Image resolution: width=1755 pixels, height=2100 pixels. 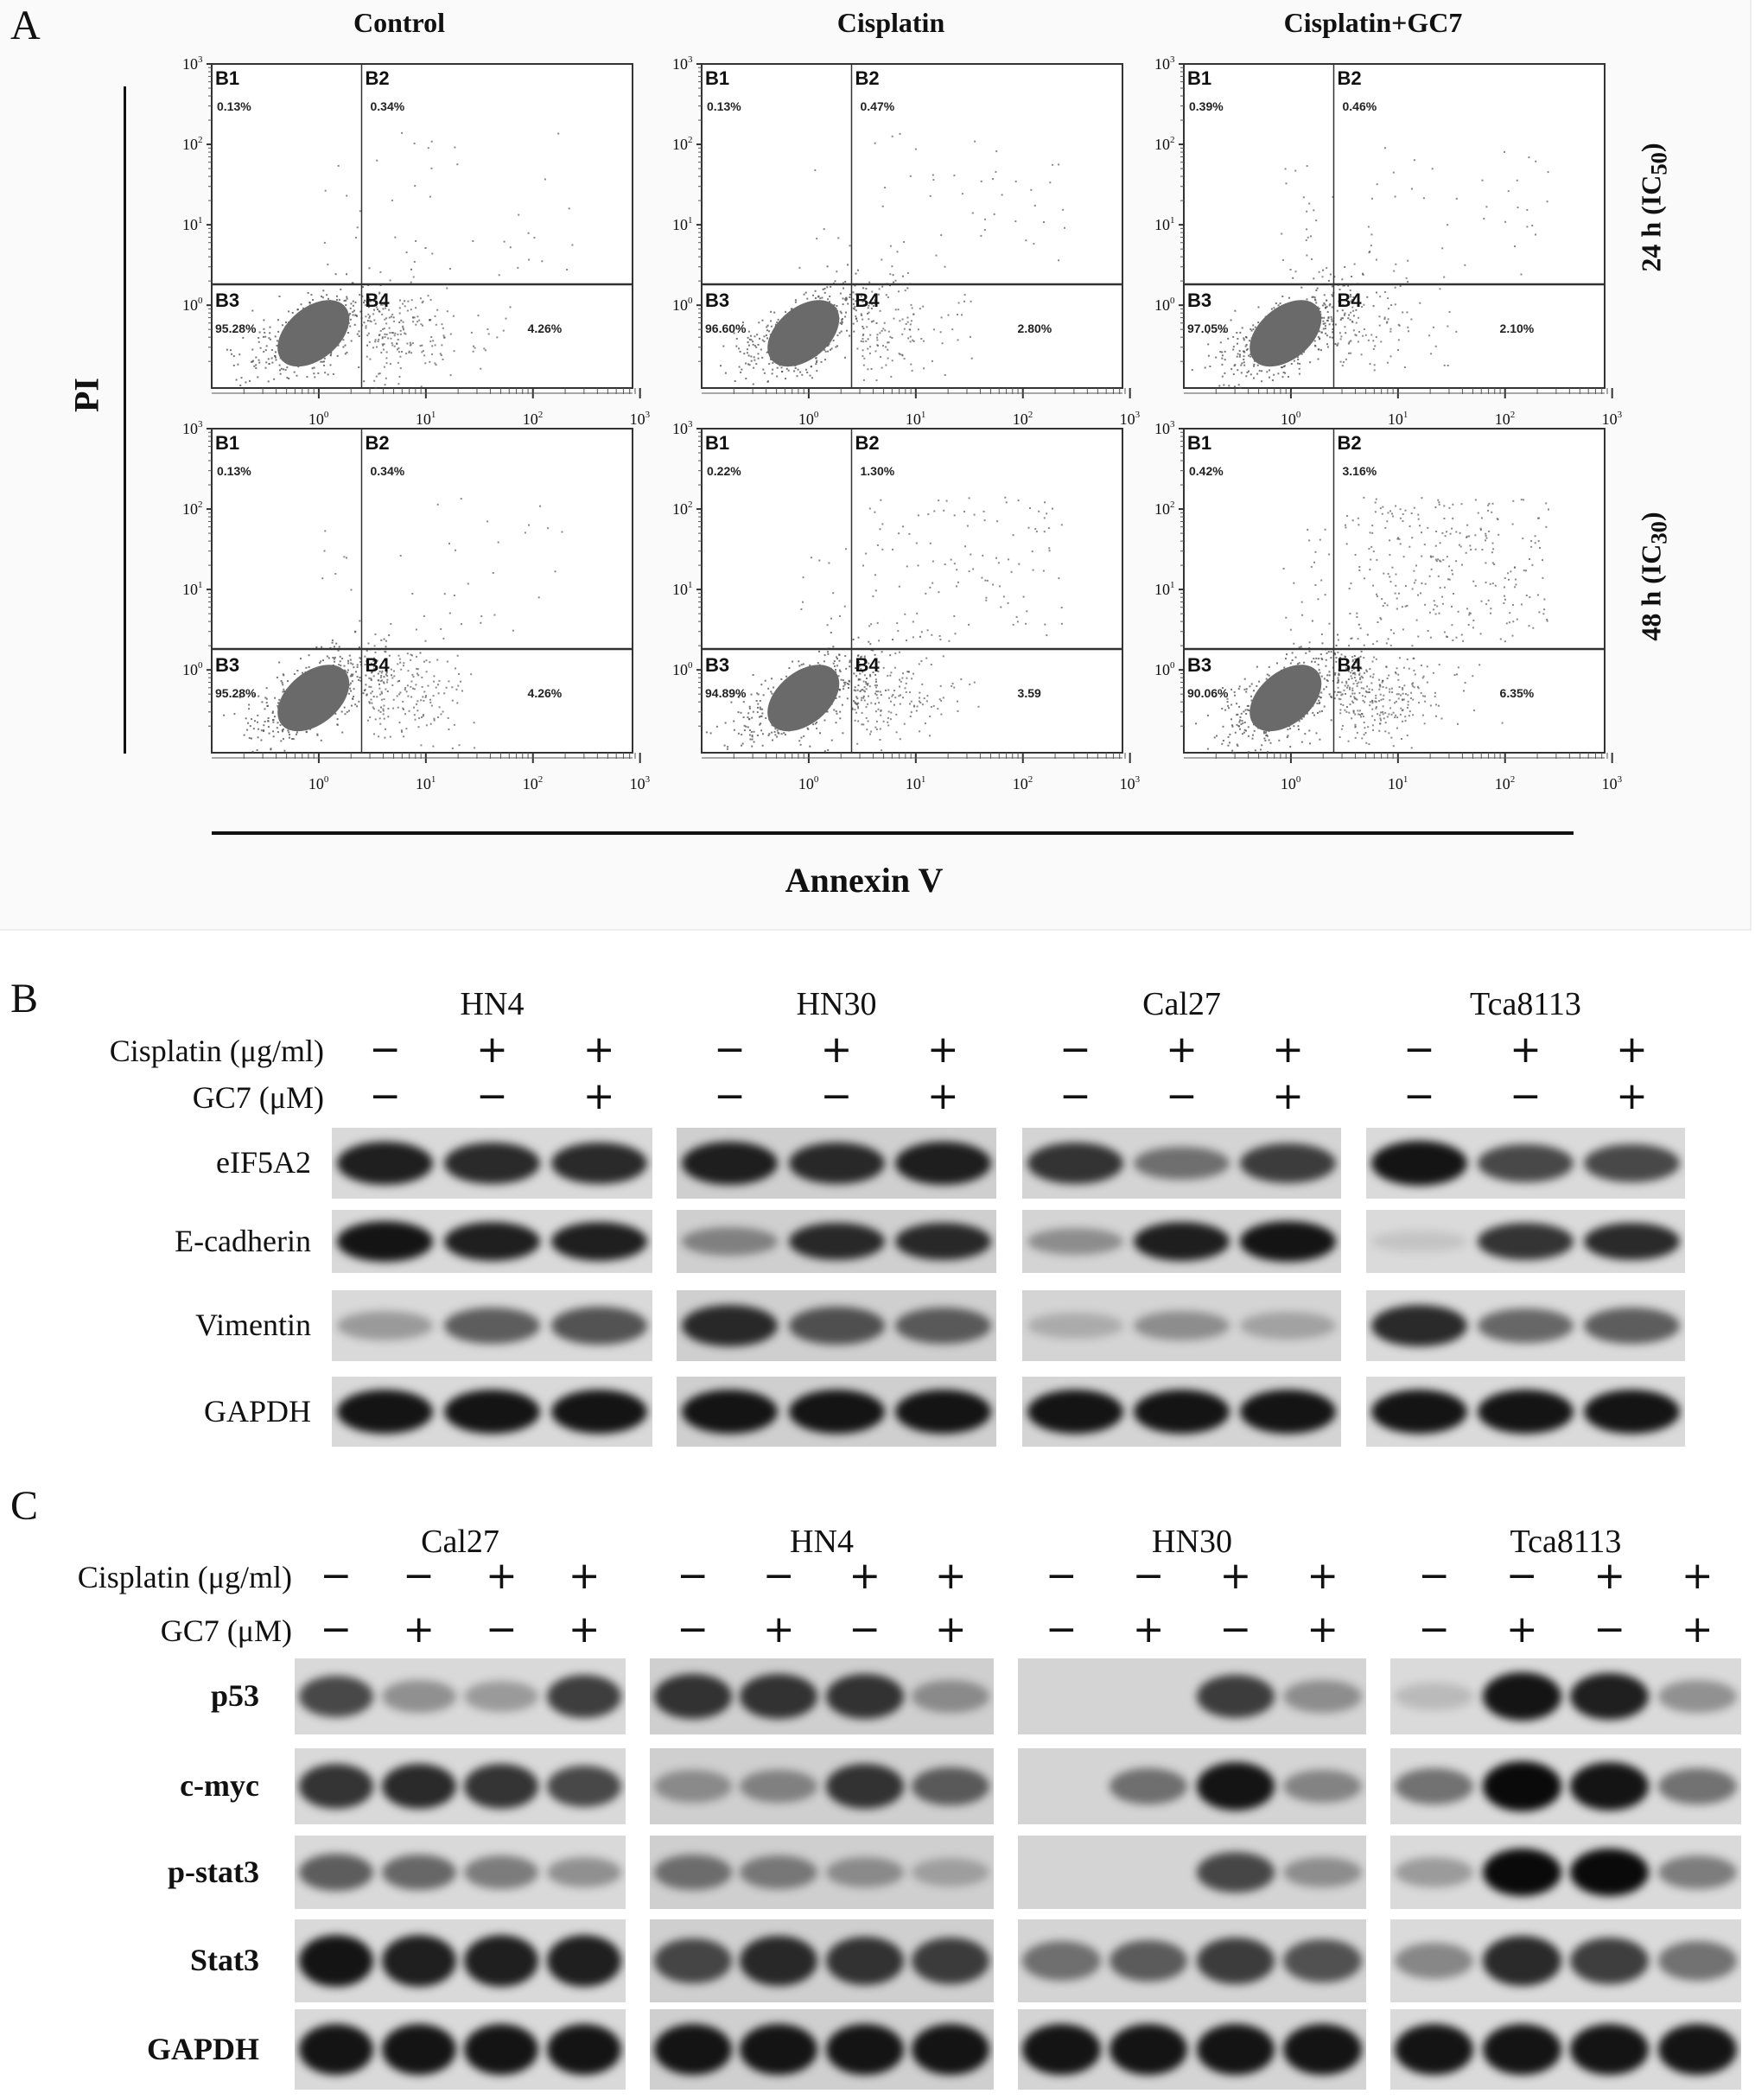 What do you see at coordinates (541, 415) in the screenshot?
I see `tick-exponent: 2` at bounding box center [541, 415].